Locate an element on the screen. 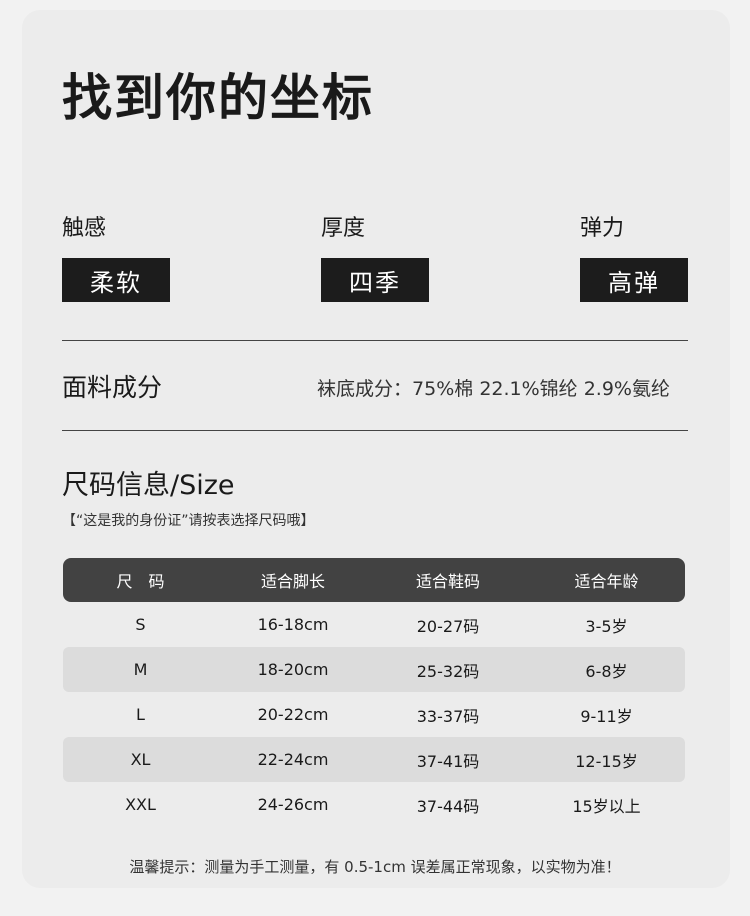 The height and width of the screenshot is (916, 750). feature-value: 高弹 is located at coordinates (634, 280).